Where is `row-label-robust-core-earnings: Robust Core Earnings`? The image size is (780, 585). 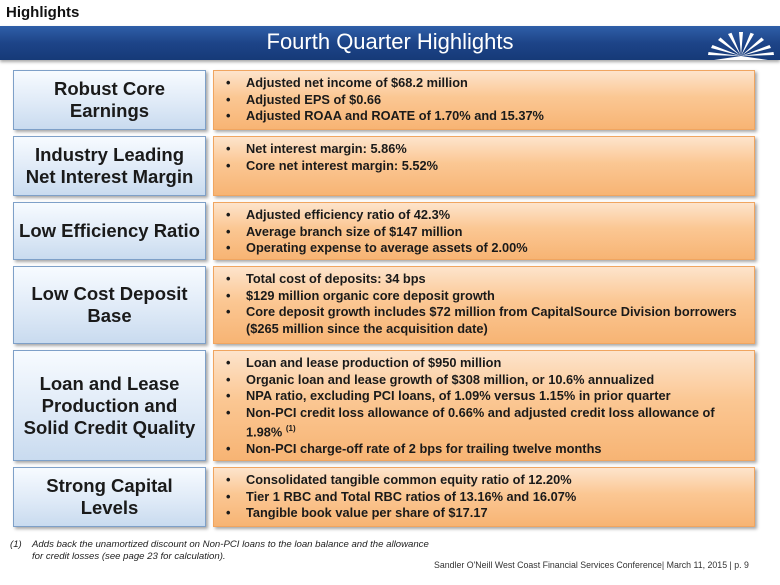
row-label-robust-core-earnings: Robust Core Earnings is located at coordinates (109, 100).